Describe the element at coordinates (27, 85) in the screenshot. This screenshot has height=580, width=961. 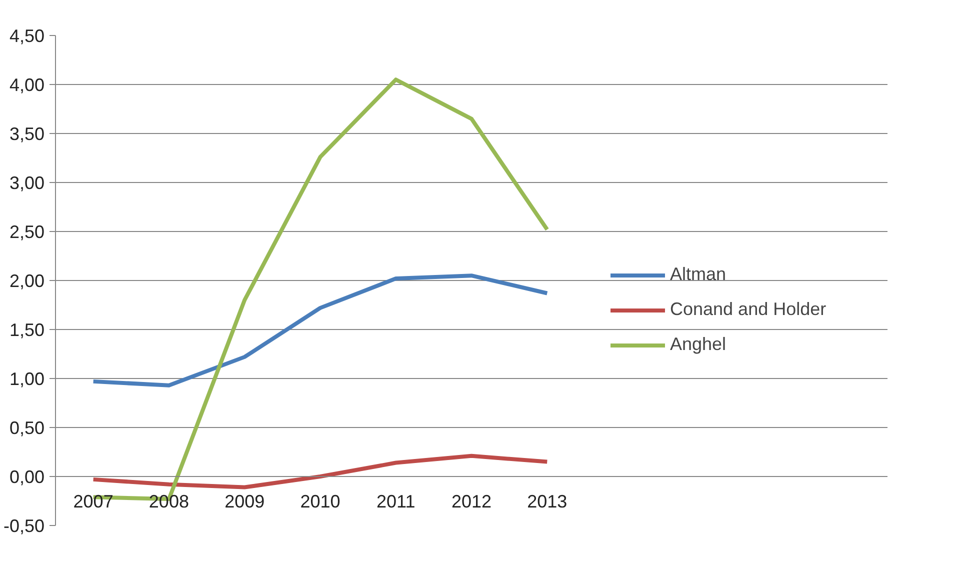
I see `y-tick-label: 4,00` at that location.